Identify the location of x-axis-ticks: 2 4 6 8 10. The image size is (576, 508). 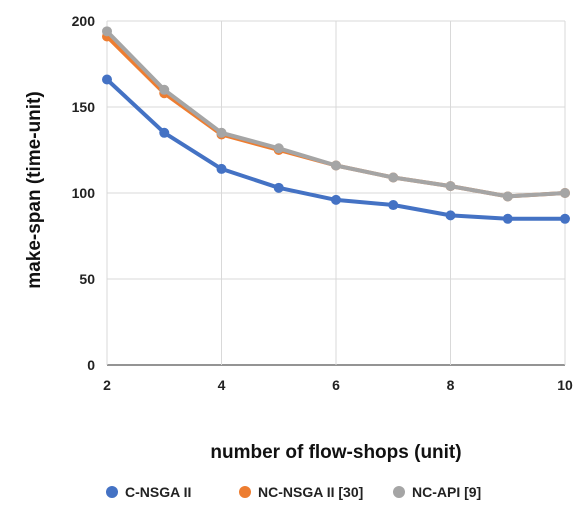
(338, 385).